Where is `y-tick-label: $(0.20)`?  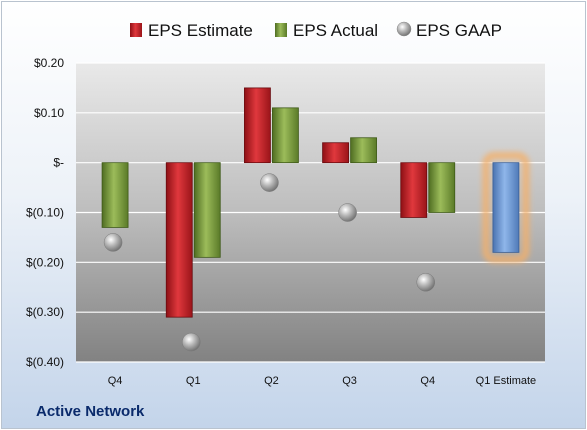
y-tick-label: $(0.20) is located at coordinates (45, 262).